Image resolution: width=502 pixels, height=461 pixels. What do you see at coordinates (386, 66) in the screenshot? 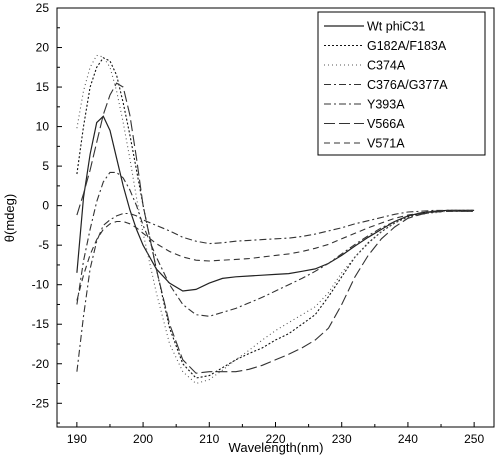
I see `legend-label-c374a: C374A` at bounding box center [386, 66].